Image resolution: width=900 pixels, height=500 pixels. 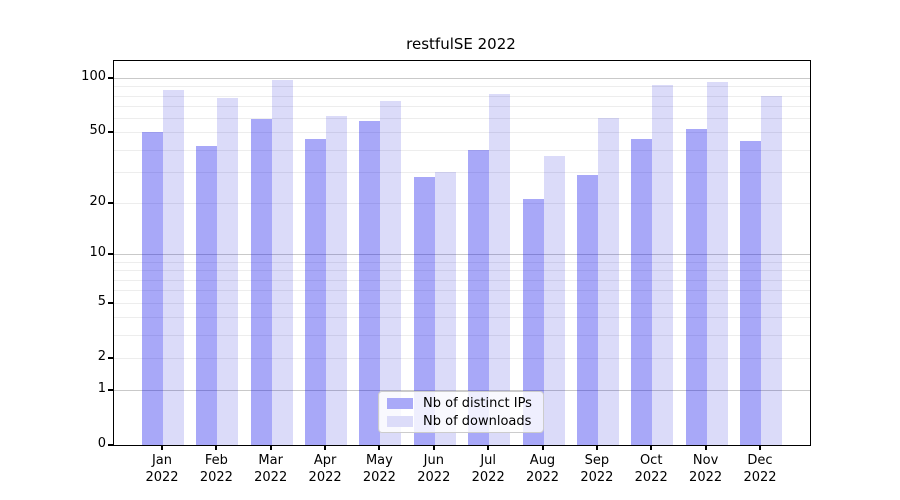 What do you see at coordinates (705, 447) in the screenshot?
I see `x-tick-mark-nov` at bounding box center [705, 447].